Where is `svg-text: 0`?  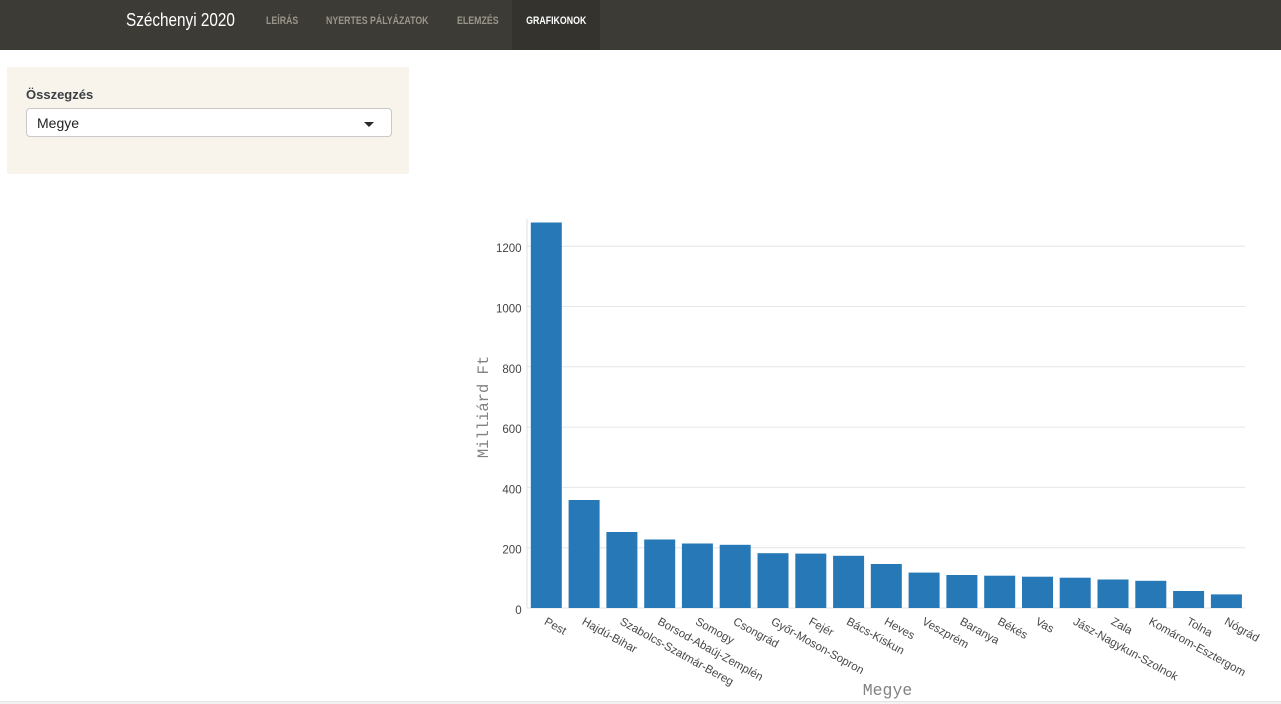 svg-text: 0 is located at coordinates (518, 611).